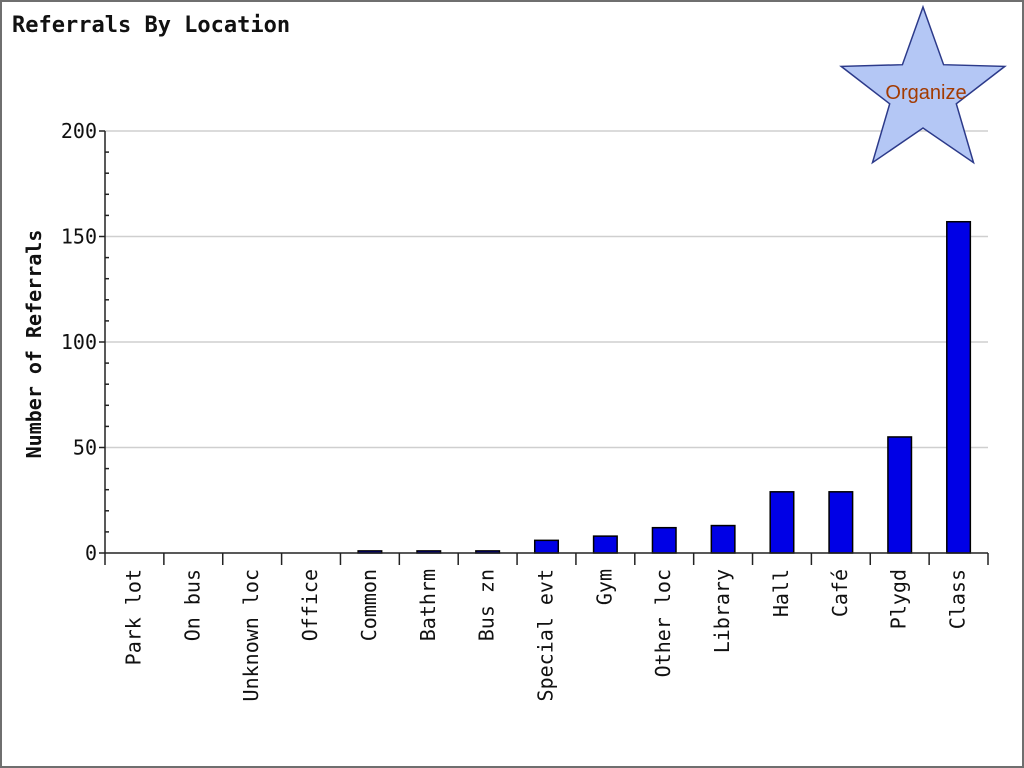  I want to click on x-tick-label: Office, so click(310, 605).